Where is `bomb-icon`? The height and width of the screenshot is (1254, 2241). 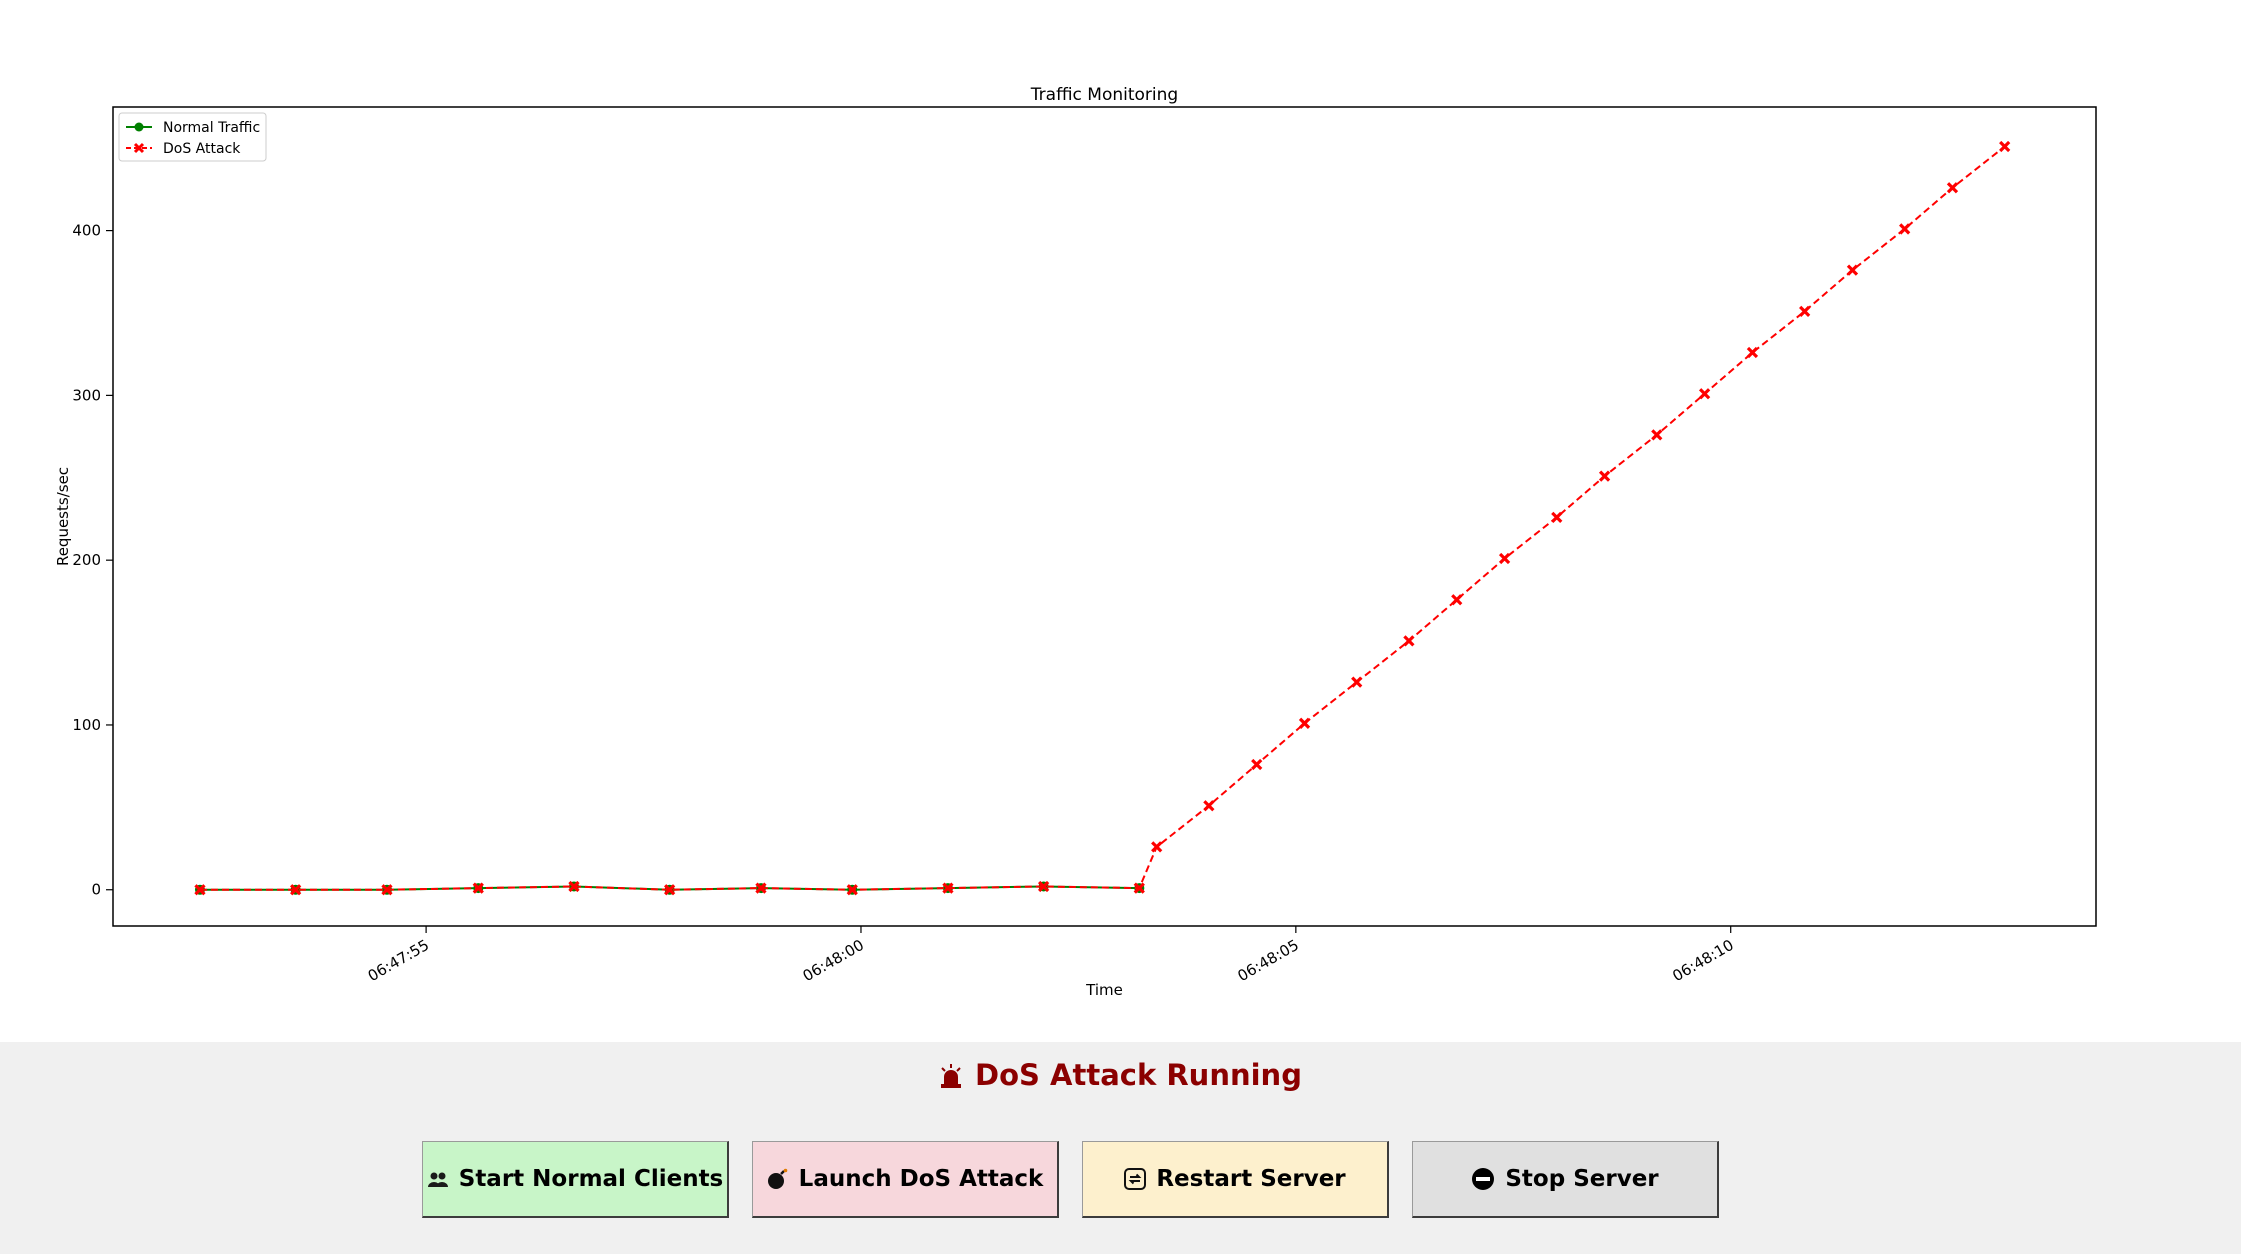 bomb-icon is located at coordinates (778, 1179).